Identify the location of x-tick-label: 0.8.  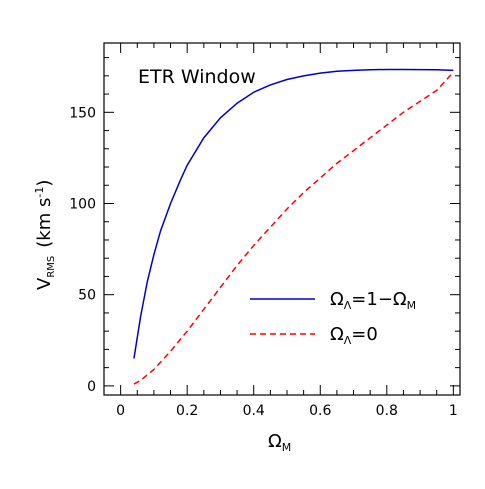
(387, 411).